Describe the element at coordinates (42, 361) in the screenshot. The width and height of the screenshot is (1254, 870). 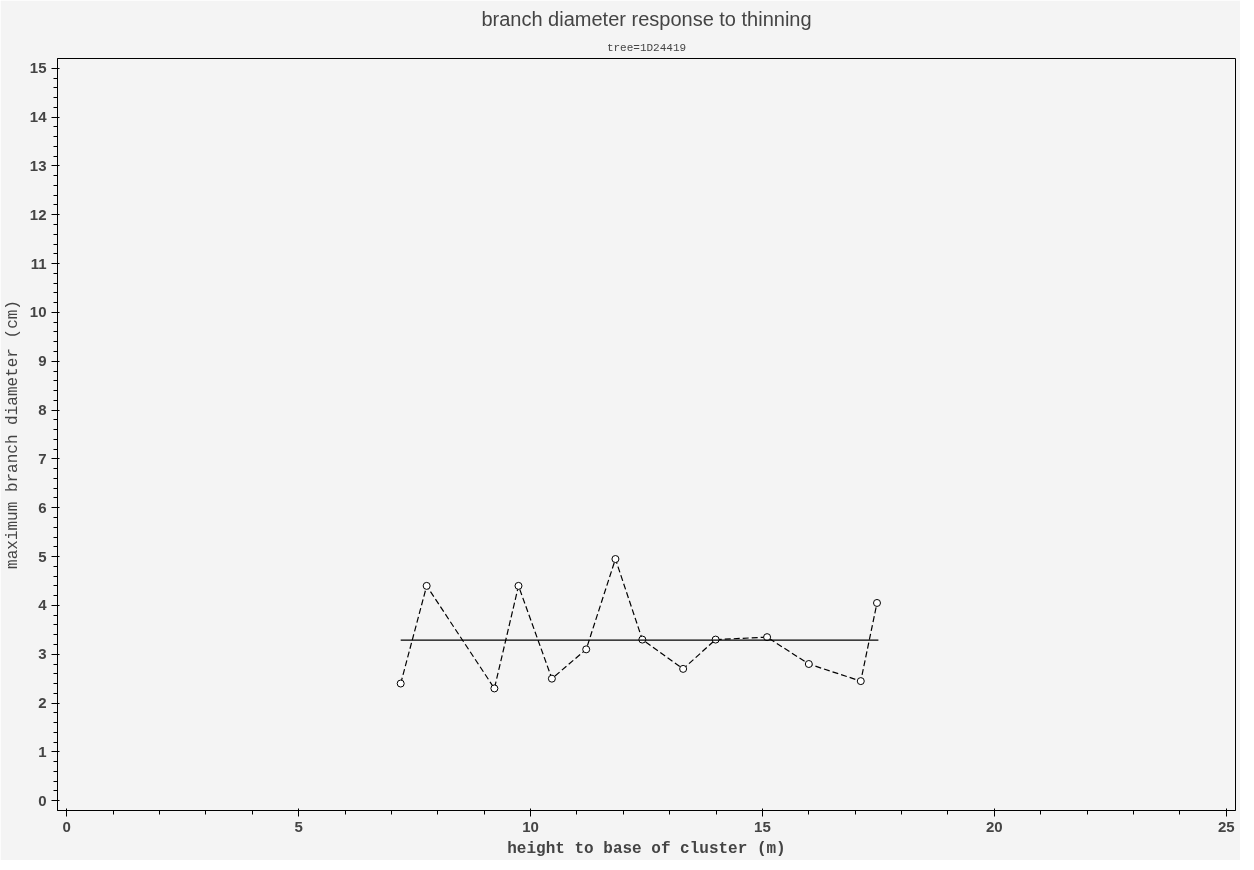
I see `y-tick-label: 9` at that location.